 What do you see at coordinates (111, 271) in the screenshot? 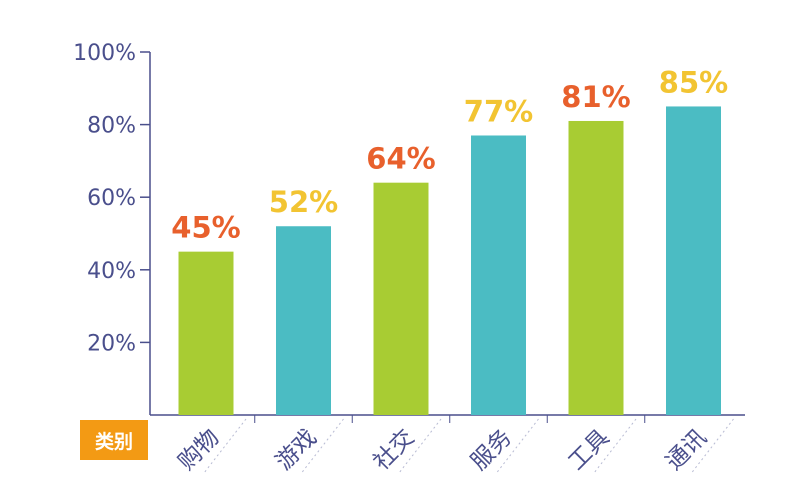
I see `y-tick-label: 40%` at bounding box center [111, 271].